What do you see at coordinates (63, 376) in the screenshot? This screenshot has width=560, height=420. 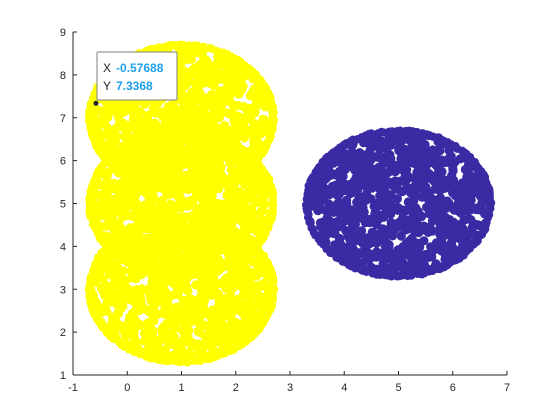 I see `y-tick-label: 1` at bounding box center [63, 376].